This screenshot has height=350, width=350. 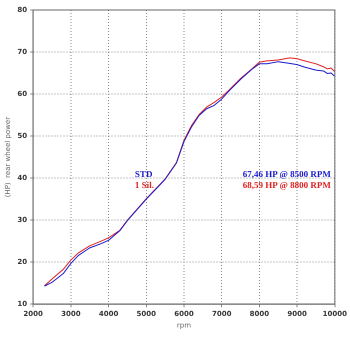 What do you see at coordinates (143, 174) in the screenshot?
I see `series-label: STD` at bounding box center [143, 174].